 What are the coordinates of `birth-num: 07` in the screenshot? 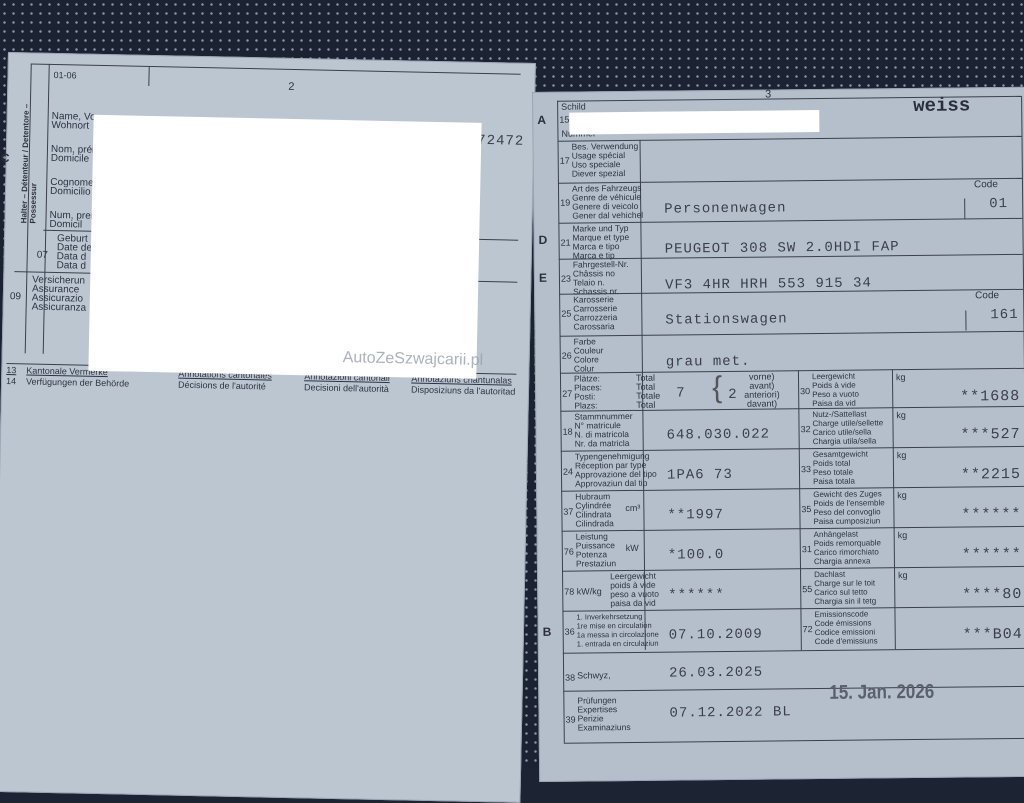 It's located at (42, 255).